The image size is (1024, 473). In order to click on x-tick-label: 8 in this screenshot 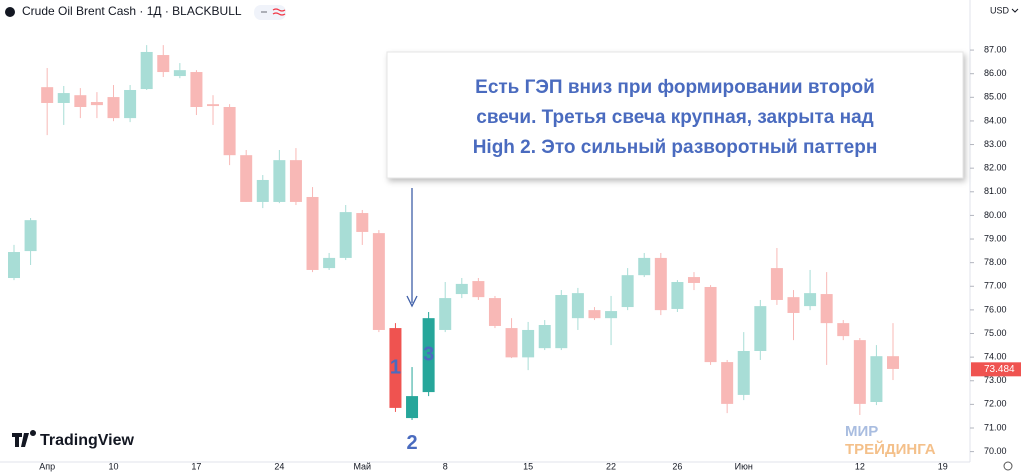, I will do `click(445, 466)`.